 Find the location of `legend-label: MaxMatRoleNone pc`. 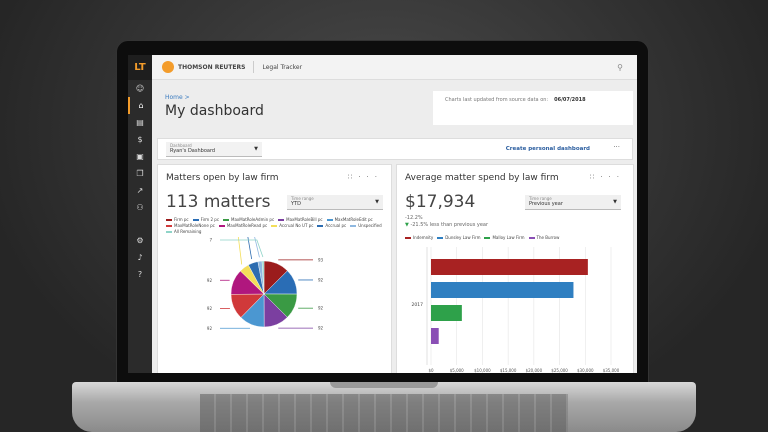

legend-label: MaxMatRoleNone pc is located at coordinates (194, 225).